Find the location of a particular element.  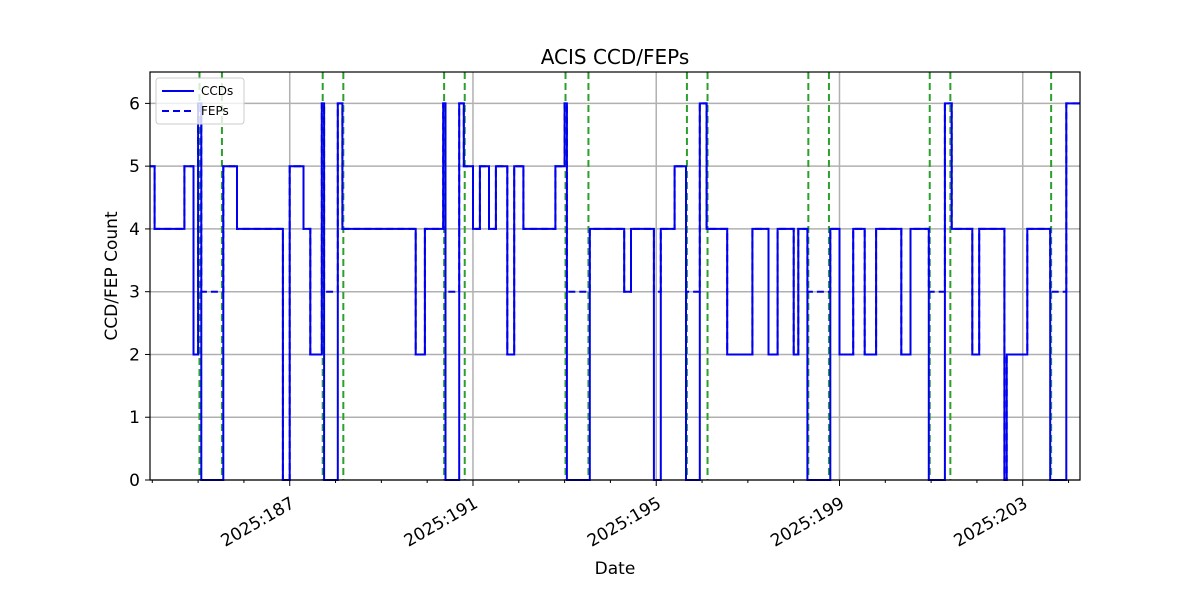

y-tick-label-3: 3 is located at coordinates (134, 293).